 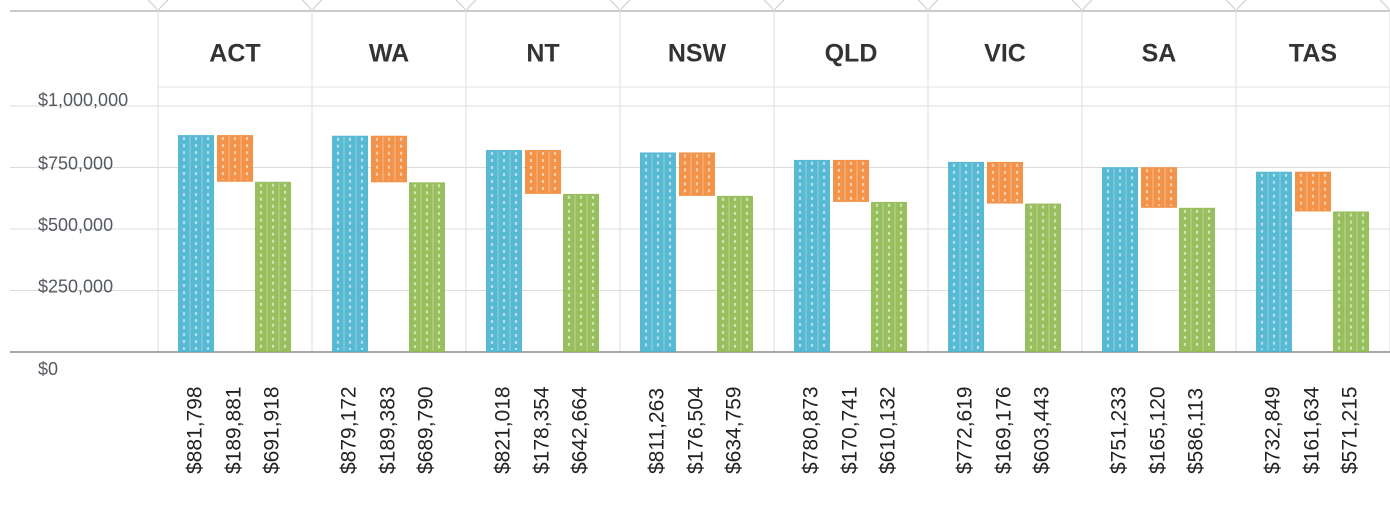 I want to click on state-column-sa: SA $751,233 $165,120 $586,113, so click(x=1158, y=257).